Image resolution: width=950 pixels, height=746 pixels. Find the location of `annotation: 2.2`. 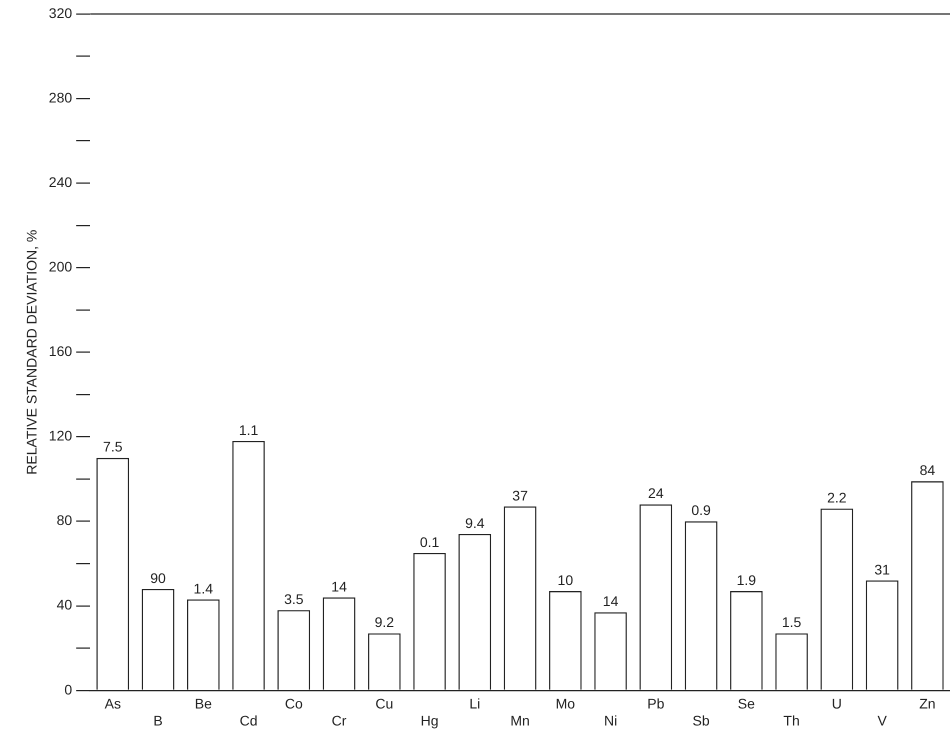

annotation: 2.2 is located at coordinates (837, 497).